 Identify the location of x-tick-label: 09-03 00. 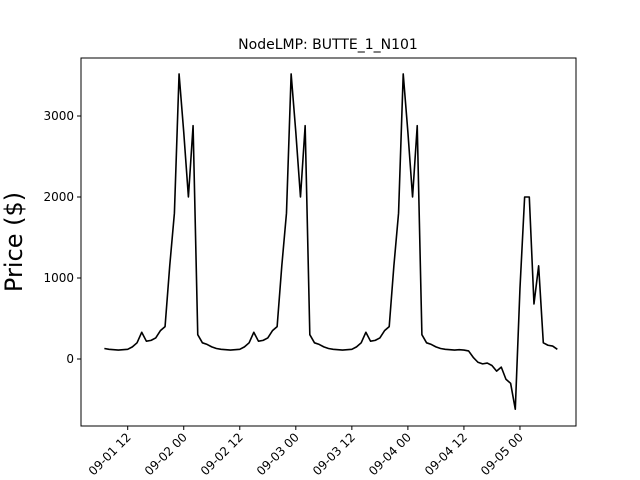
(278, 454).